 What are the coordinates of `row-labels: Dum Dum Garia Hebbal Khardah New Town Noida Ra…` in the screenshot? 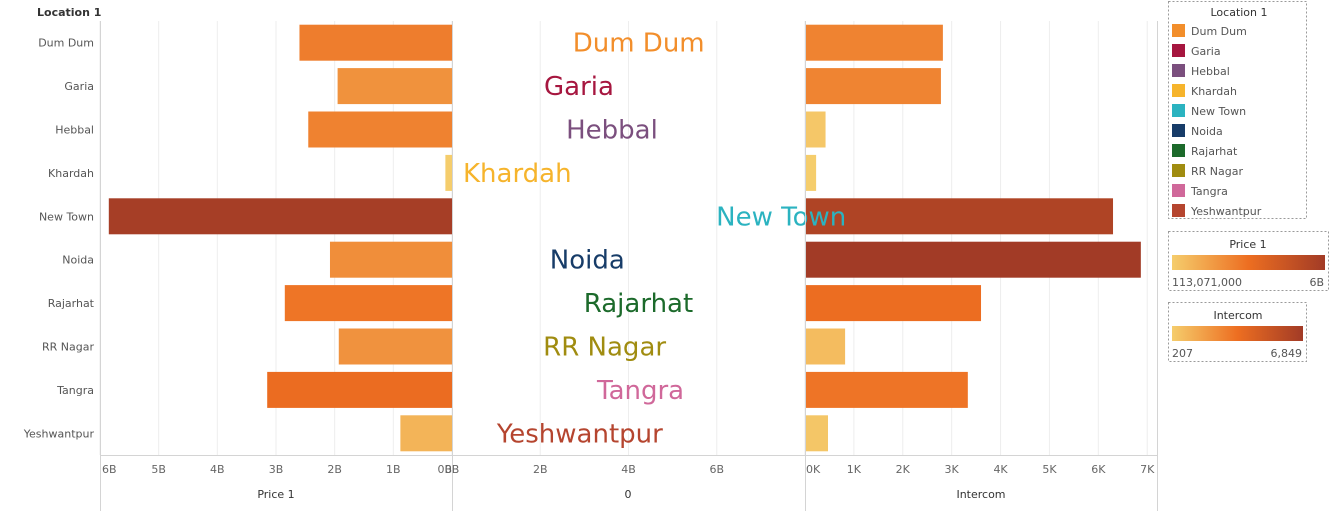 It's located at (59, 239).